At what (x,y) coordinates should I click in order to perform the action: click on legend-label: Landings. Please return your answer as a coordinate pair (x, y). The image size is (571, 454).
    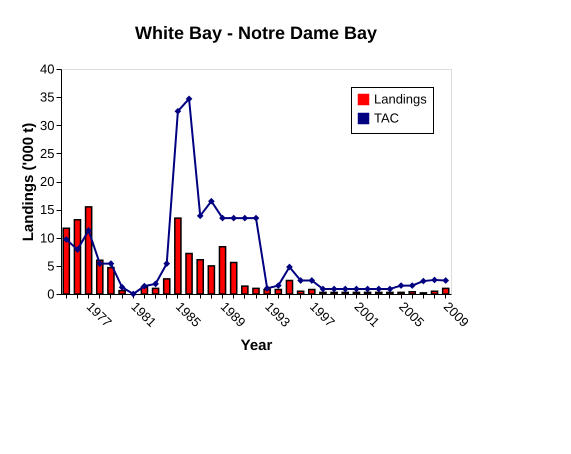
    Looking at the image, I should click on (401, 99).